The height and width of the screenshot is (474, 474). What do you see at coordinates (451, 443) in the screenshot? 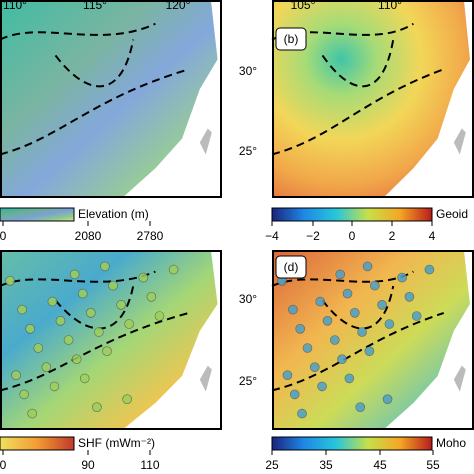
I see `colorbar-label: Moho` at bounding box center [451, 443].